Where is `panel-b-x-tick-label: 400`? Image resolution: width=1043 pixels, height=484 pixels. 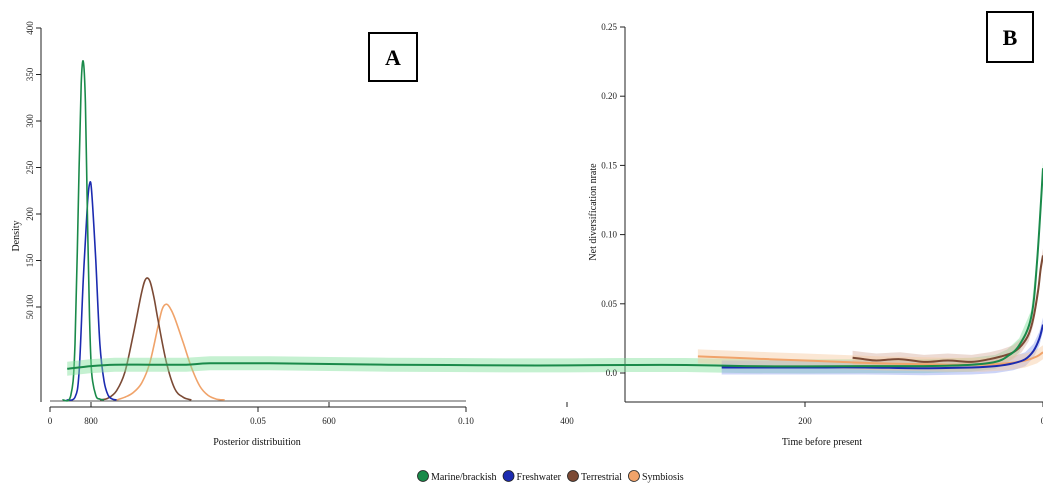 panel-b-x-tick-label: 400 is located at coordinates (567, 421).